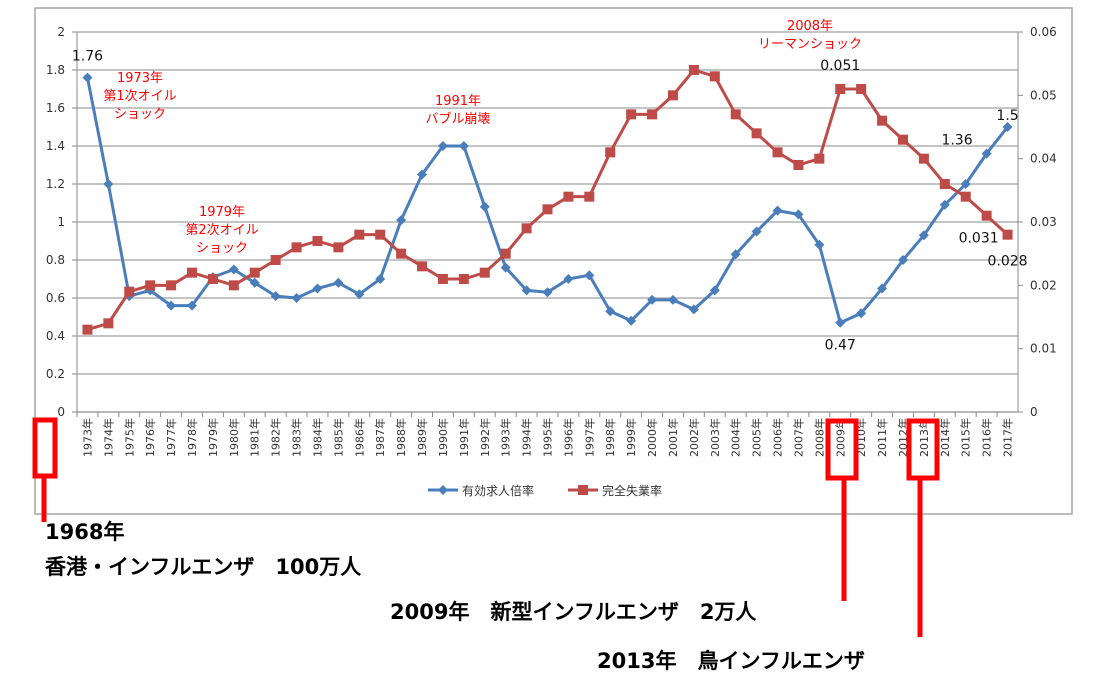  What do you see at coordinates (1007, 116) in the screenshot?
I see `data-label: 1.5` at bounding box center [1007, 116].